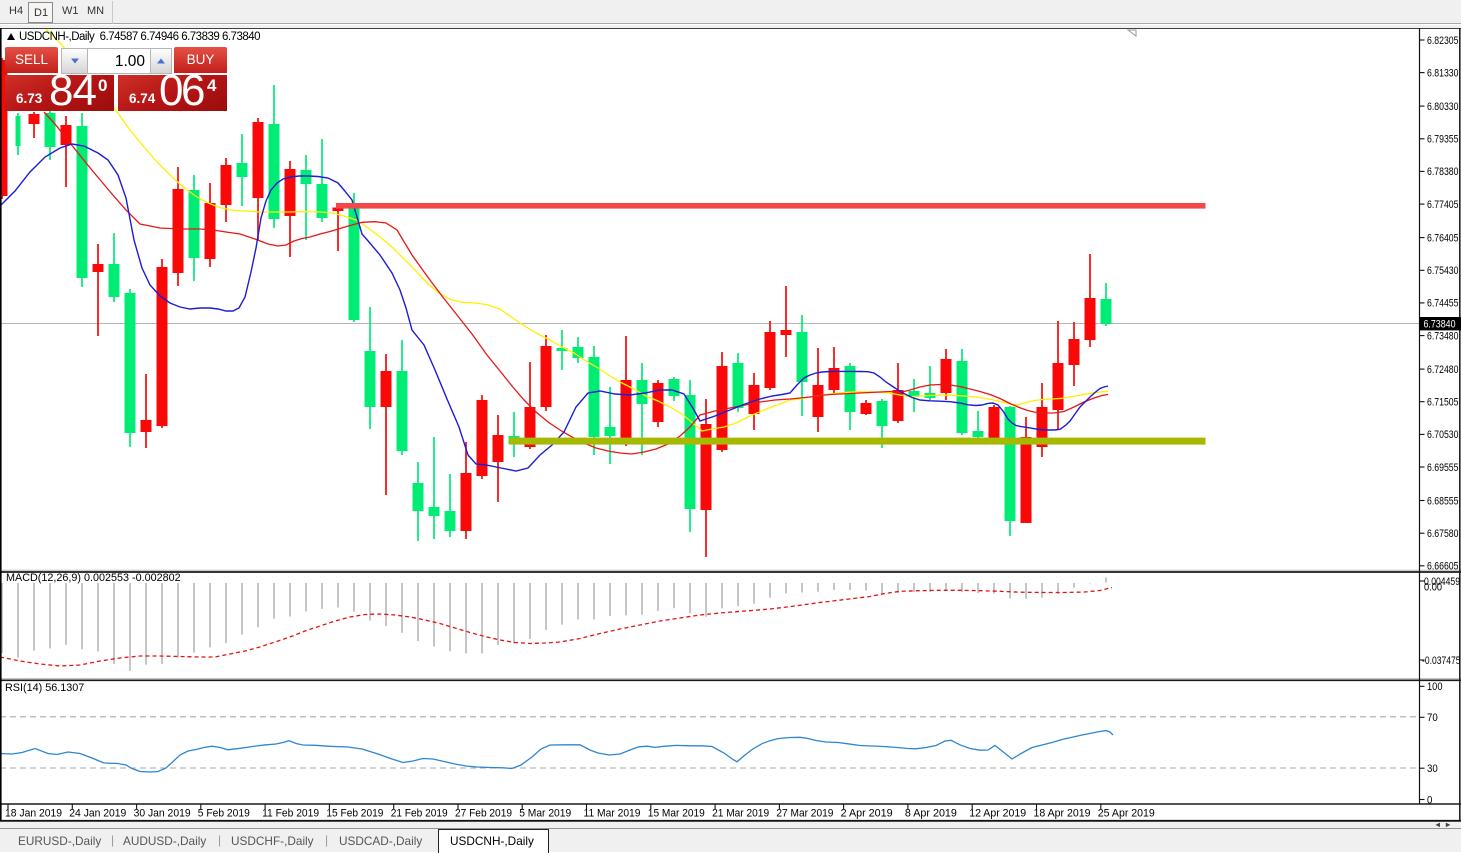 This screenshot has height=853, width=1461. I want to click on svg-text: 25 Apr 2019, so click(1126, 814).